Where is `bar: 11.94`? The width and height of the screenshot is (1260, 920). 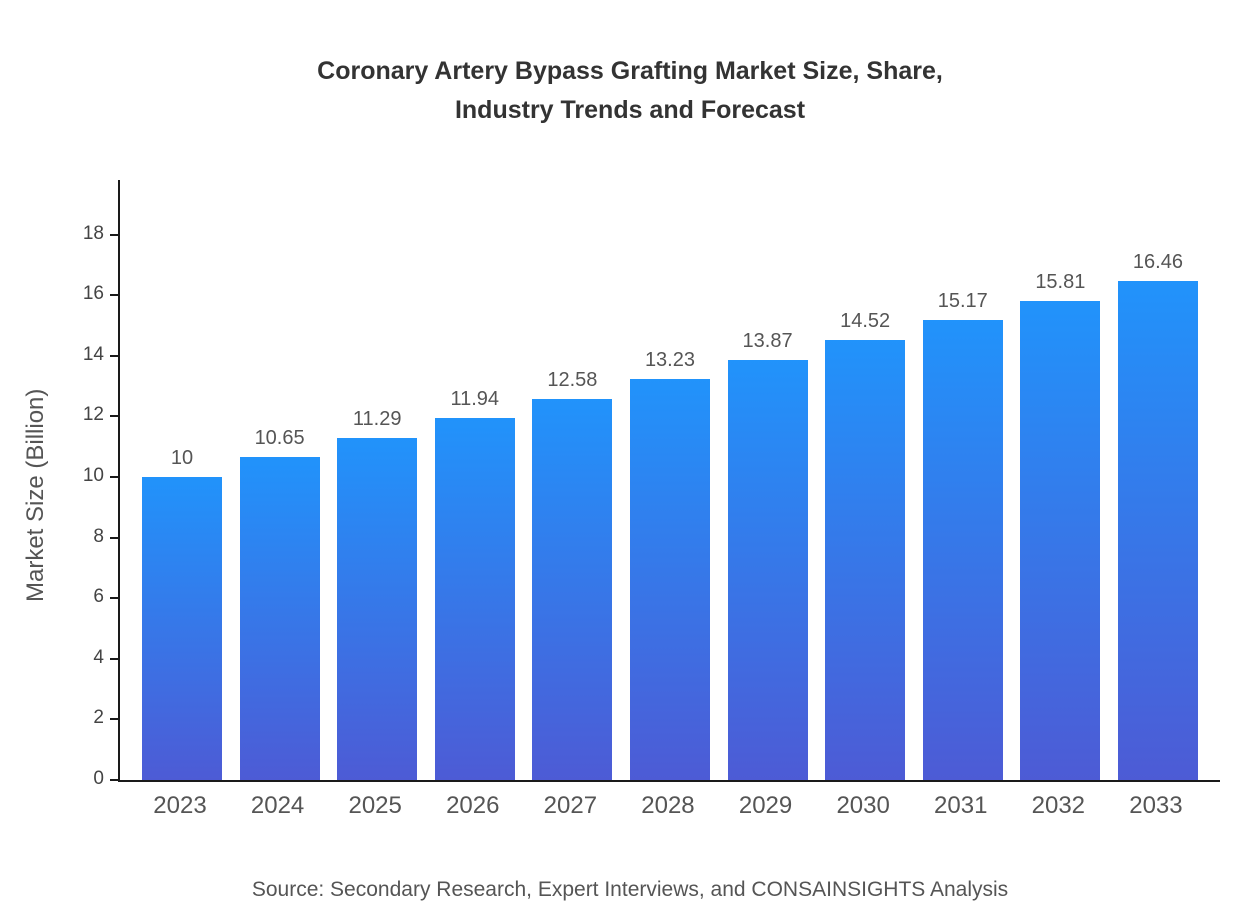 bar: 11.94 is located at coordinates (474, 584).